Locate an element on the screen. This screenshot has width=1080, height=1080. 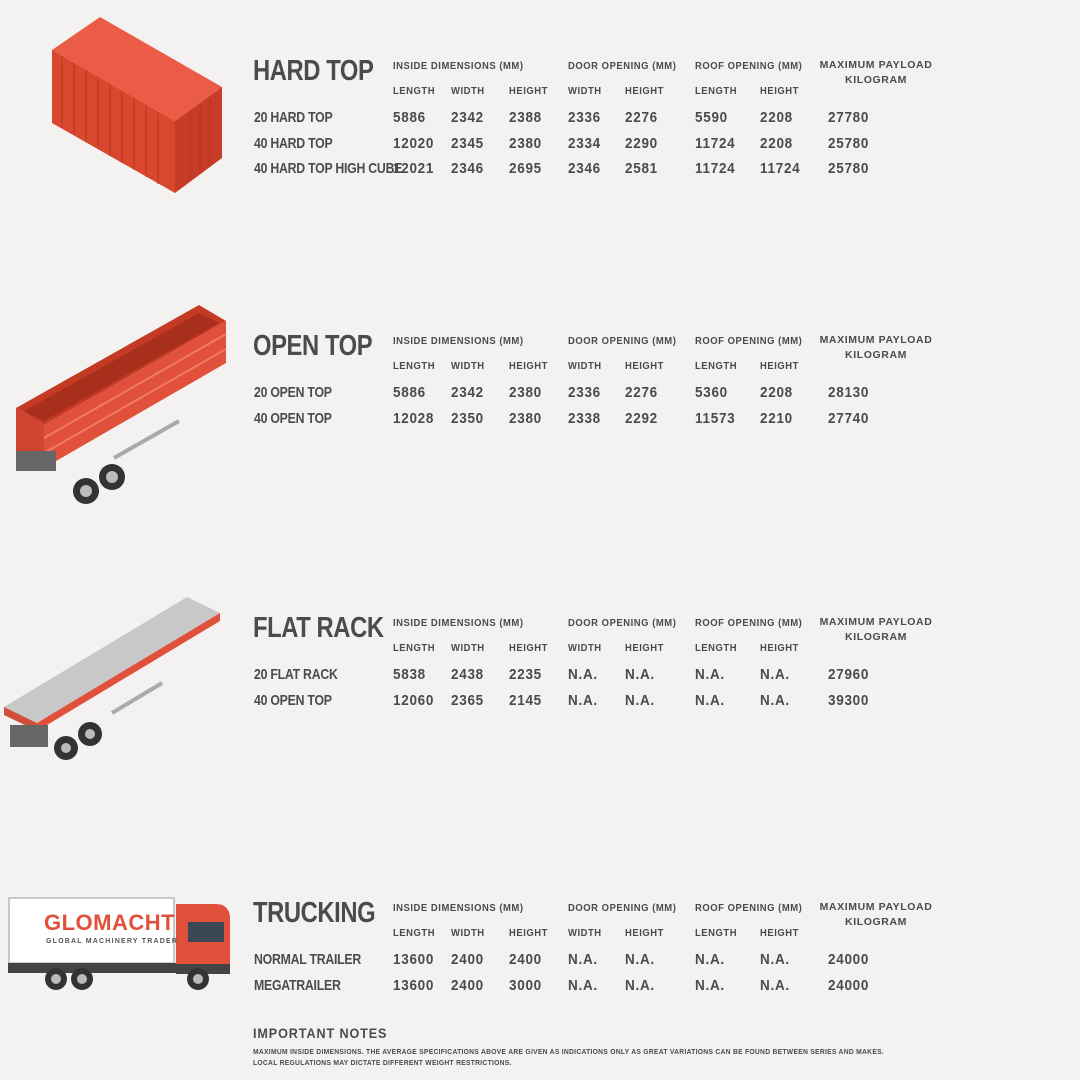
truck-illustration: GLOMACHT GLOBAL MACHINERY TRADER is located at coordinates (120, 946).